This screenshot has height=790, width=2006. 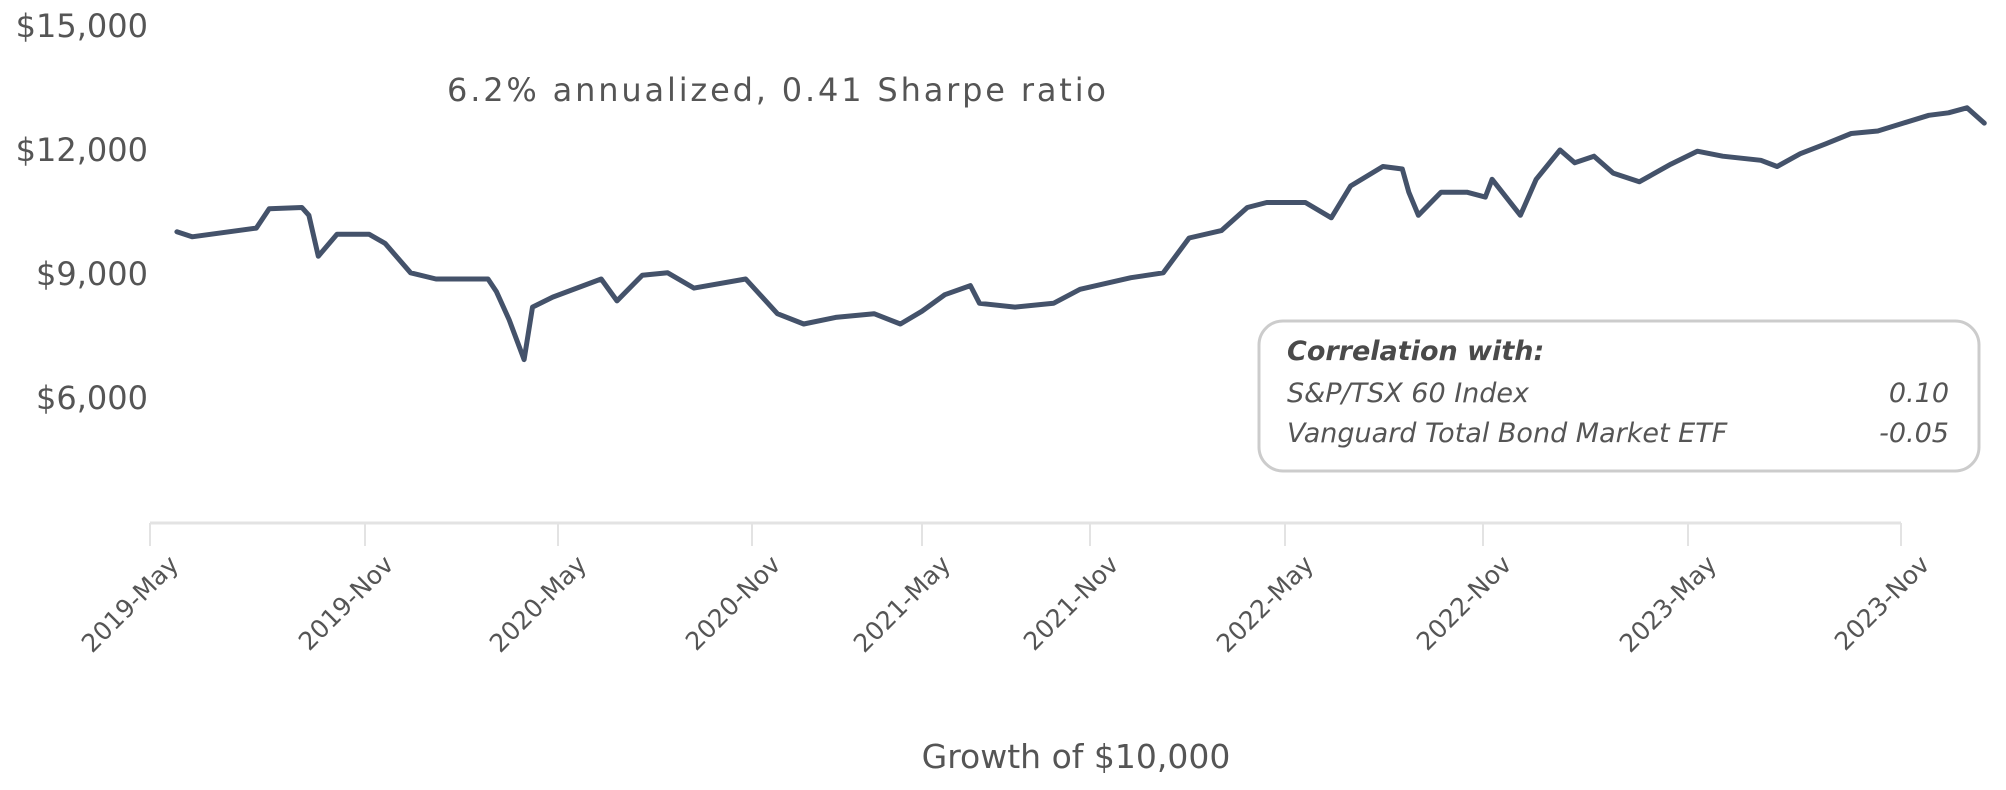 I want to click on y-tick-label: $6,000, so click(x=92, y=398).